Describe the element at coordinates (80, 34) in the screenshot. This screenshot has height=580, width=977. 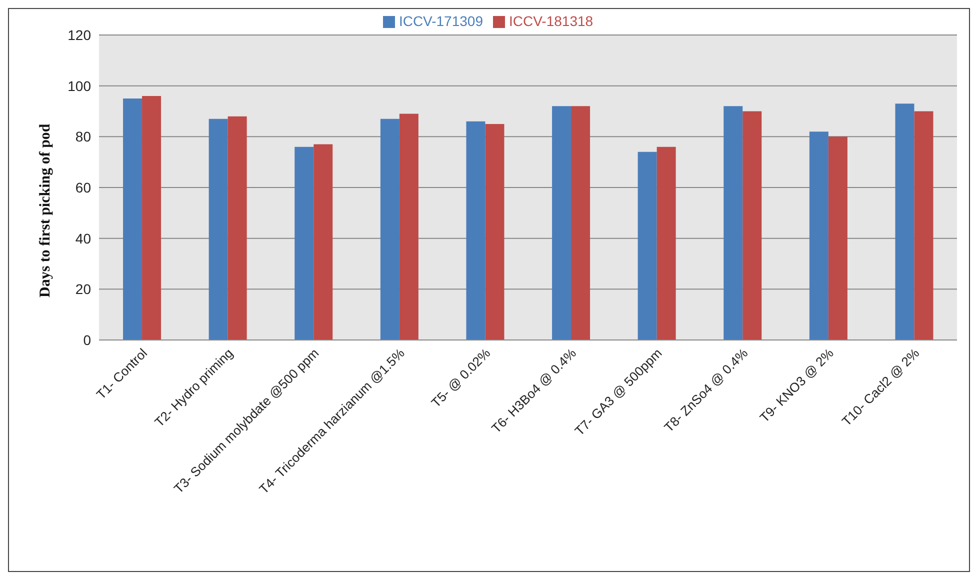
I see `y-tick-label: 120` at that location.